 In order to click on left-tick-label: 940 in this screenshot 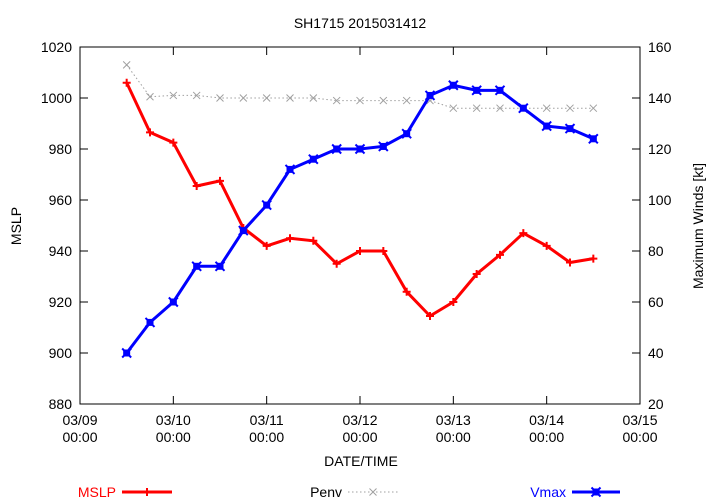, I will do `click(61, 251)`.